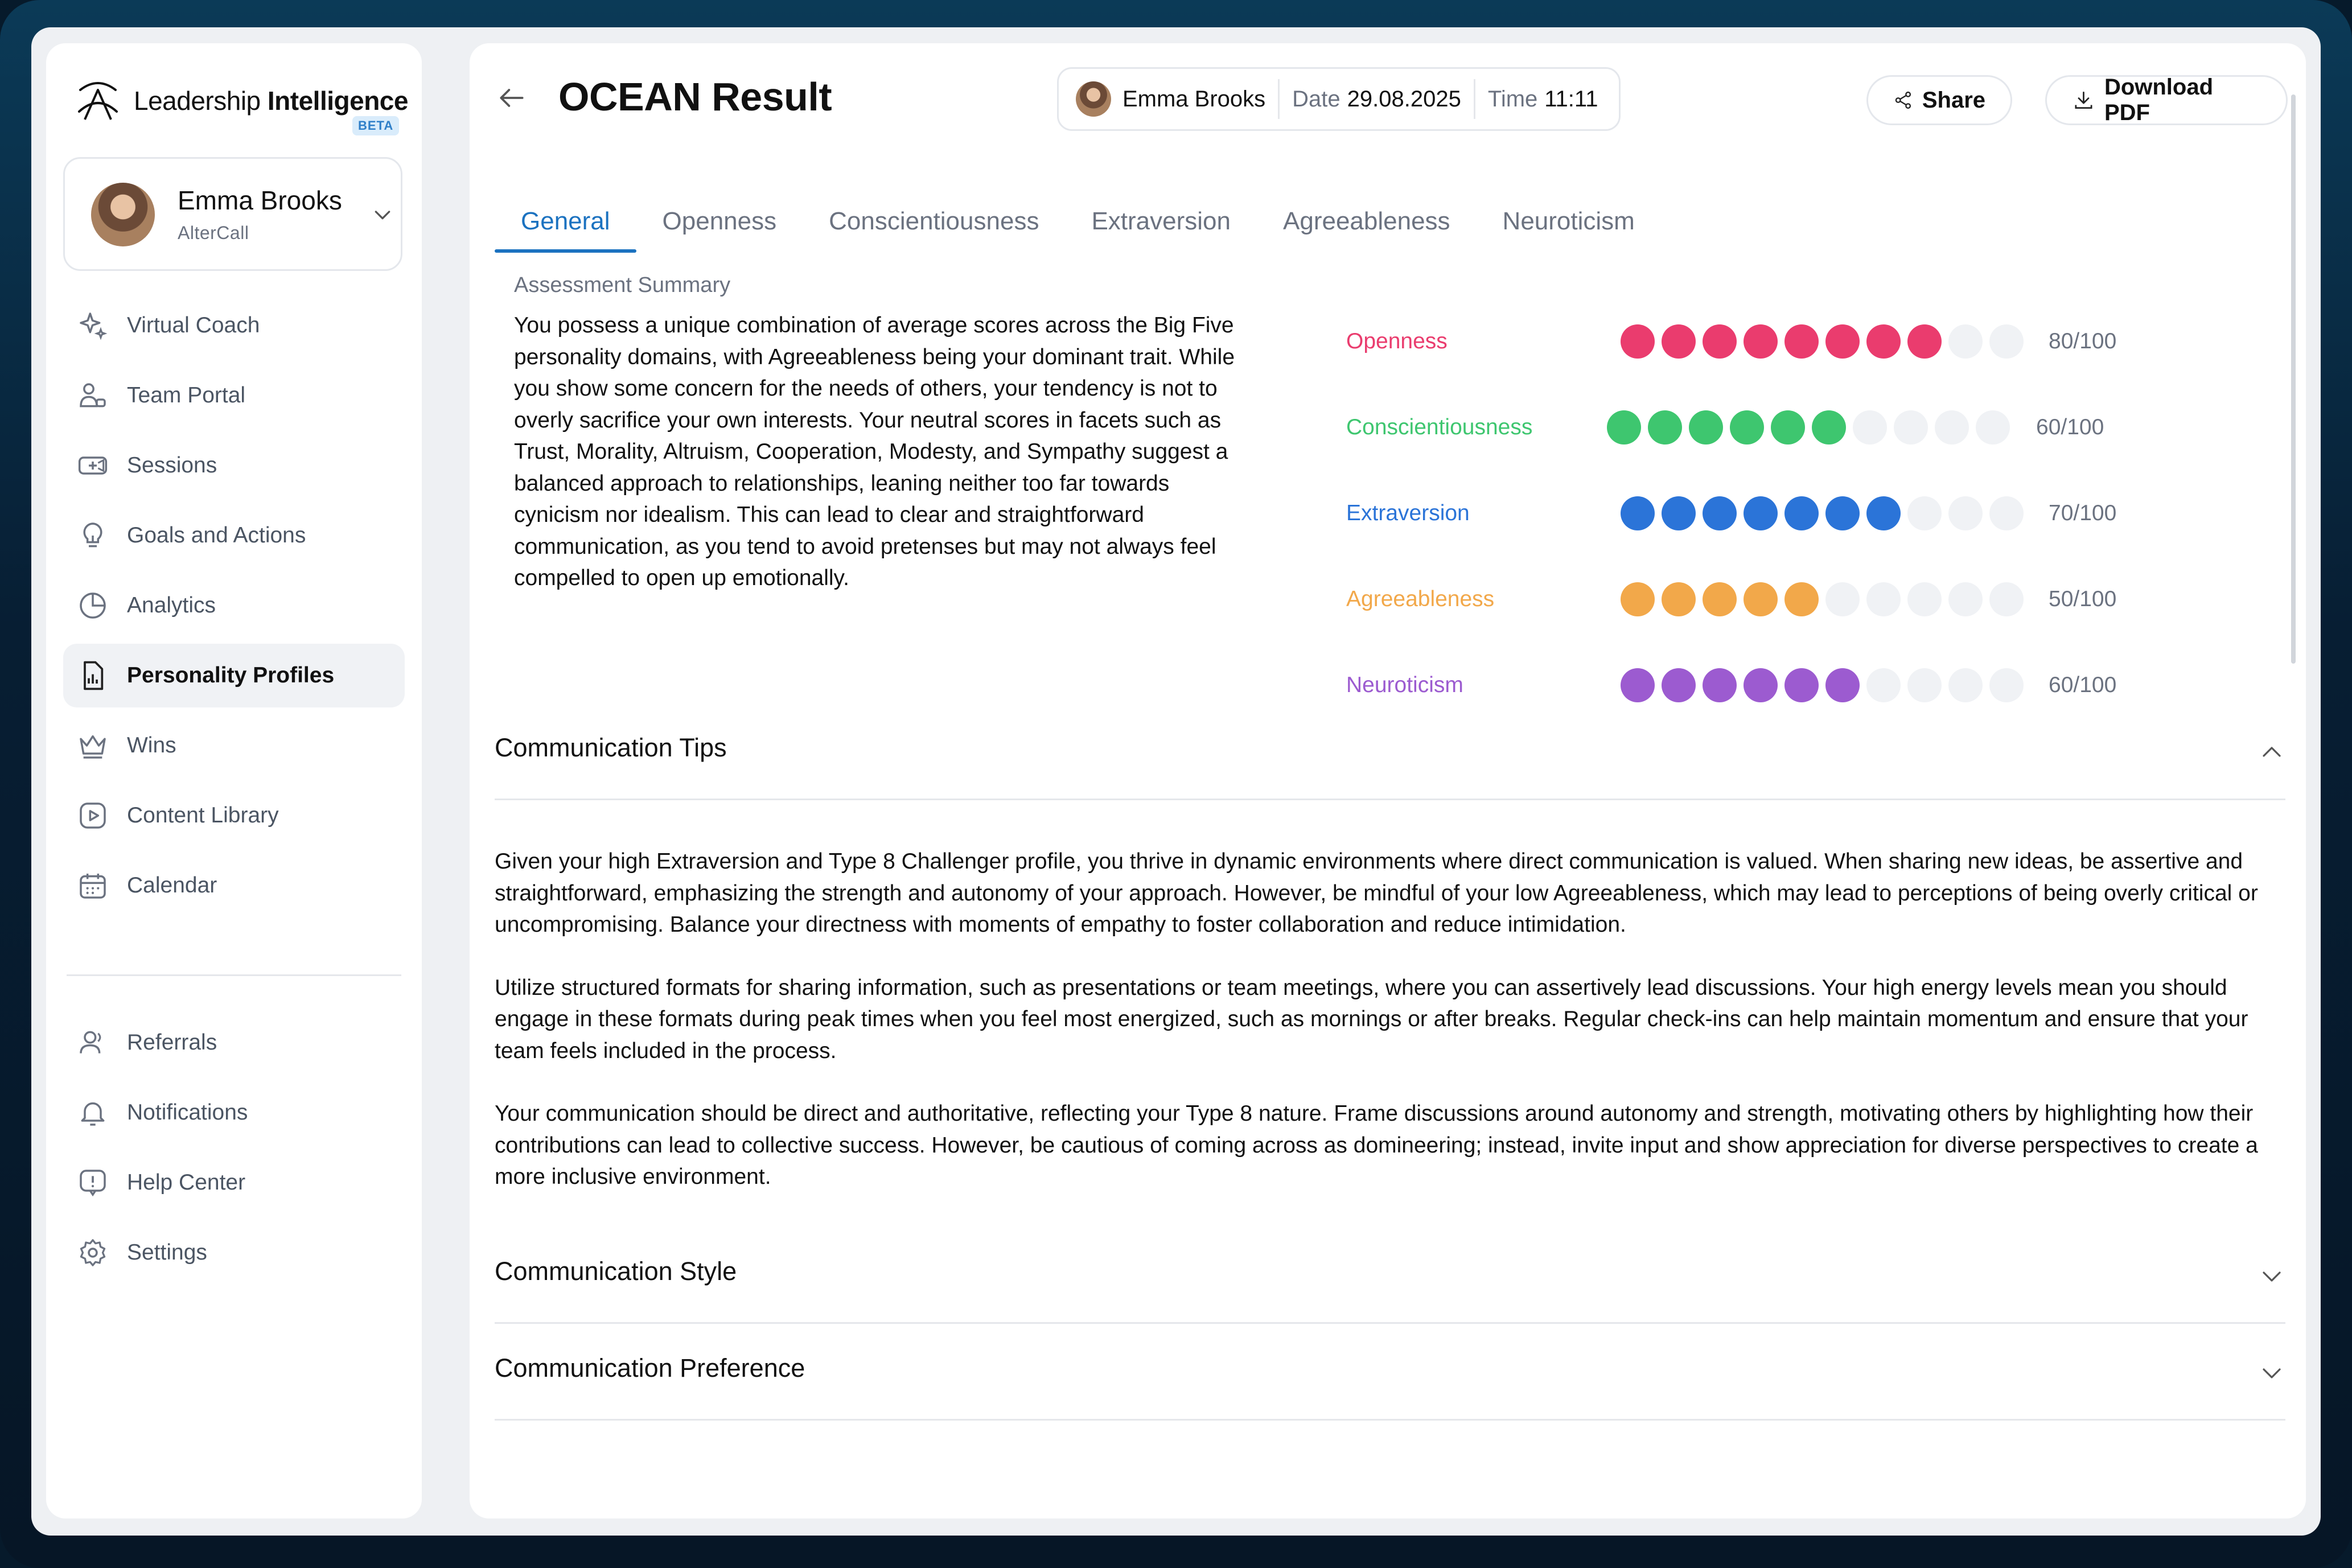 Image resolution: width=2352 pixels, height=1568 pixels. I want to click on tab-extraversion: Extraversion, so click(1161, 221).